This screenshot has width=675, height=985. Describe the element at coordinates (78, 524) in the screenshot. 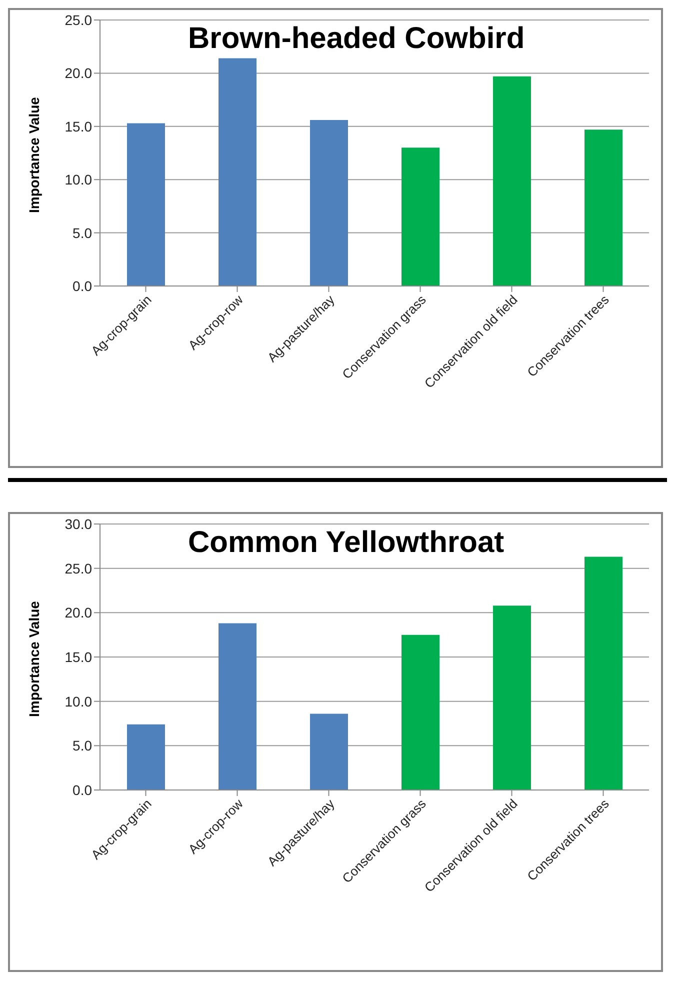

I see `y-tick-label: 30.0` at that location.